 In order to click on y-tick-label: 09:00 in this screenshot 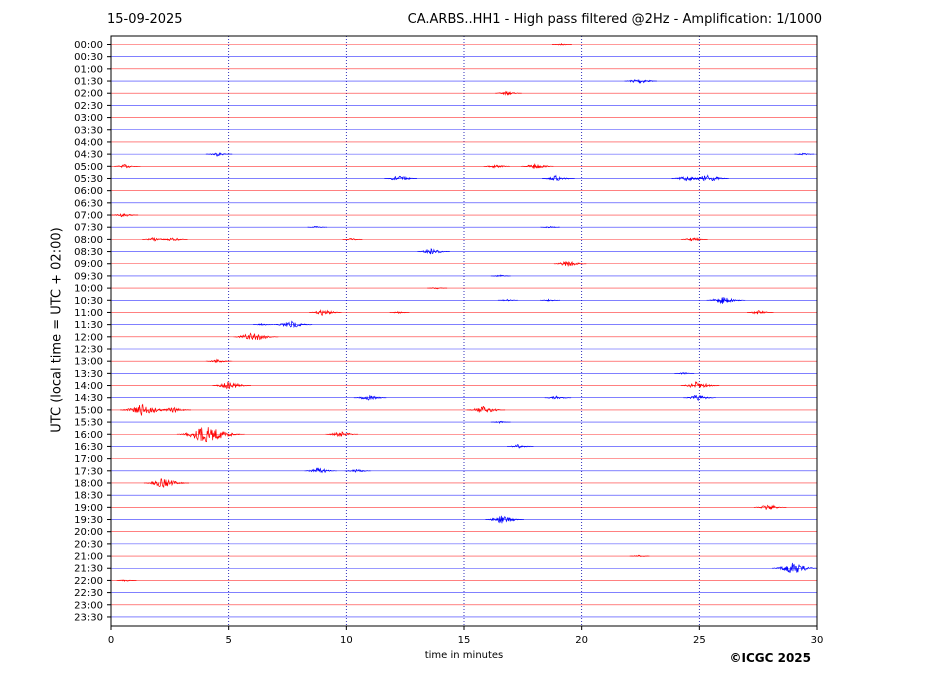, I will do `click(88, 264)`.